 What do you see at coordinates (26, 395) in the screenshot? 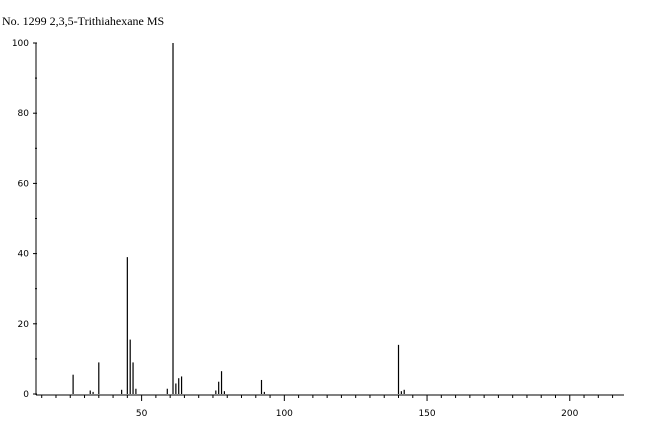
I see `y-tick-label: 0` at bounding box center [26, 395].